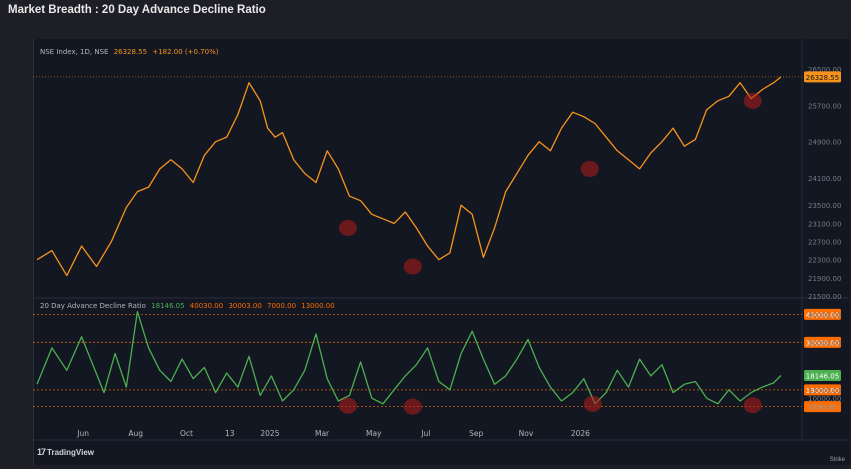 The width and height of the screenshot is (851, 469). I want to click on x-tick-label: Sep, so click(476, 433).